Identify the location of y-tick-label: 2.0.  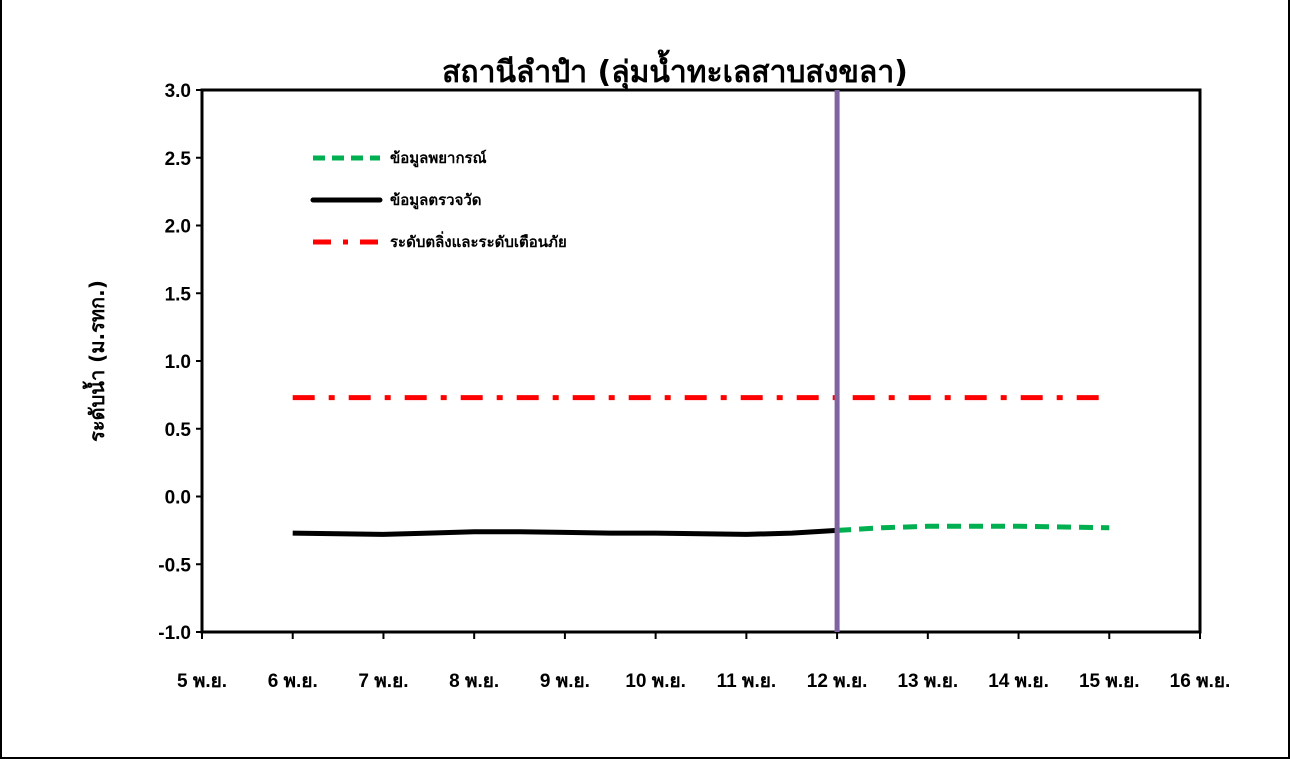
(178, 227).